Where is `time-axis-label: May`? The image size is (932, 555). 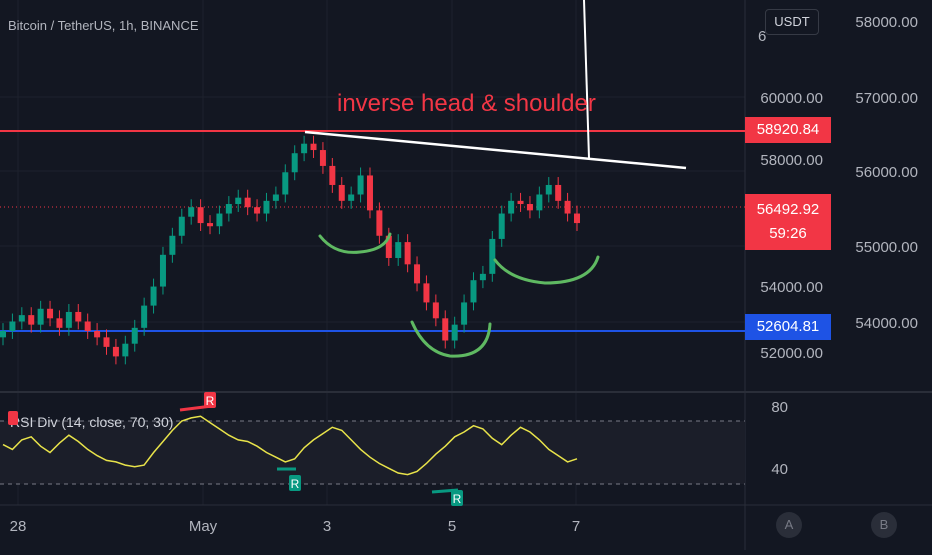 time-axis-label: May is located at coordinates (203, 526).